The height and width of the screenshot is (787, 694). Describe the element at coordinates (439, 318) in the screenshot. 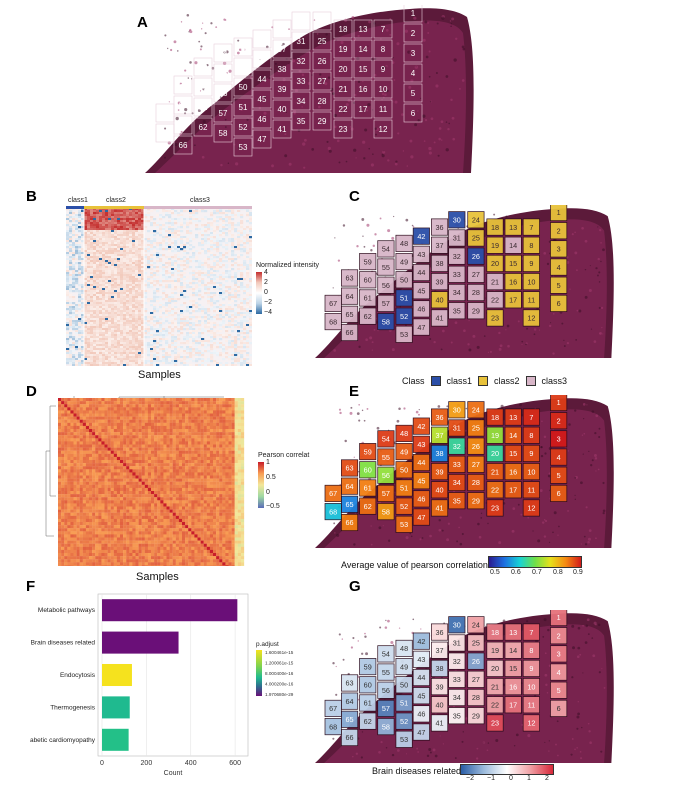

I see `spot-label-41: 41` at that location.